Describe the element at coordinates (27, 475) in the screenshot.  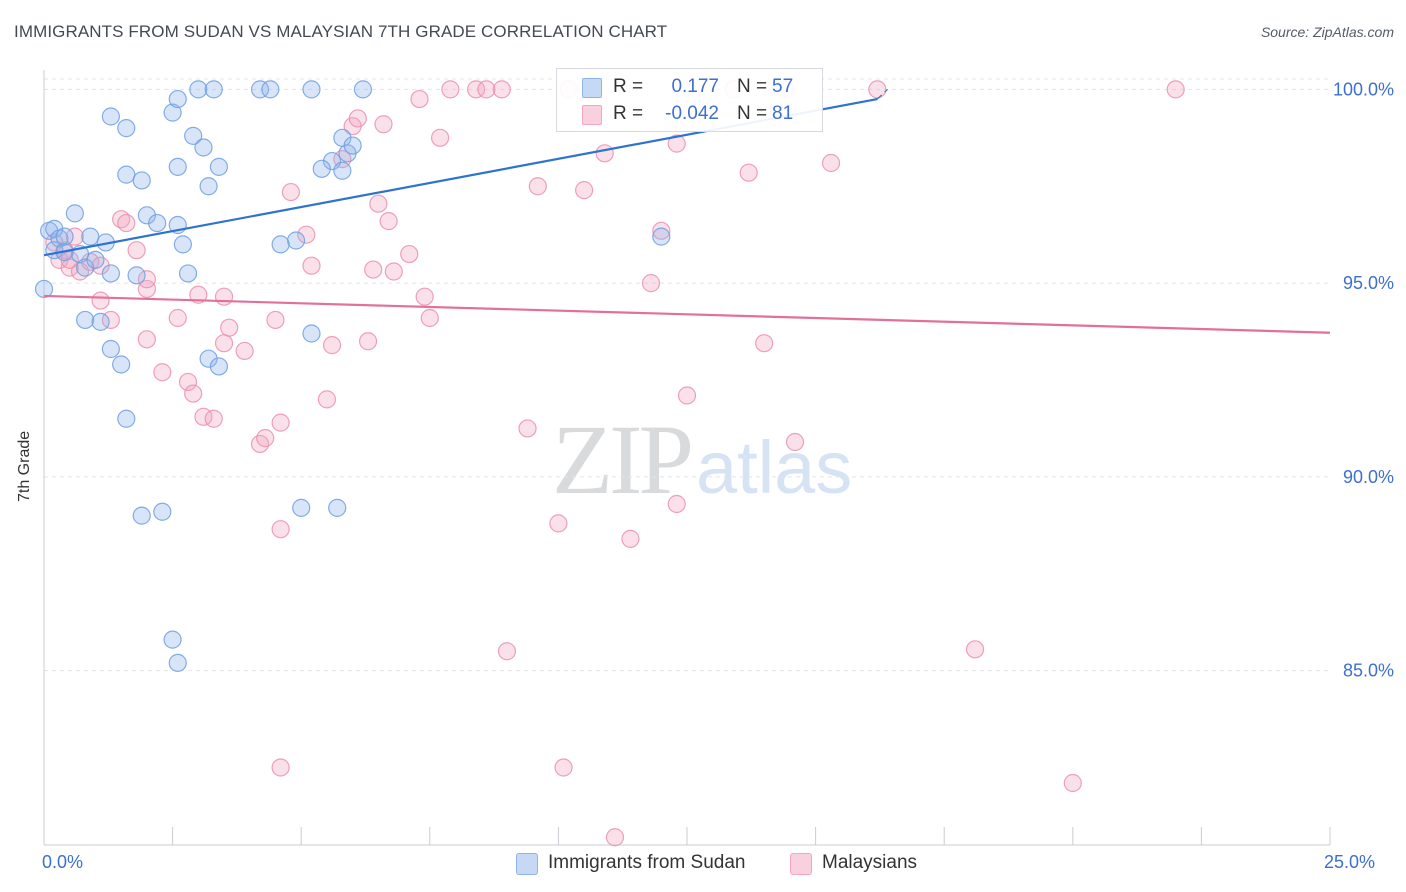
I see `y-axis-label-wrap: 7th Grade` at that location.